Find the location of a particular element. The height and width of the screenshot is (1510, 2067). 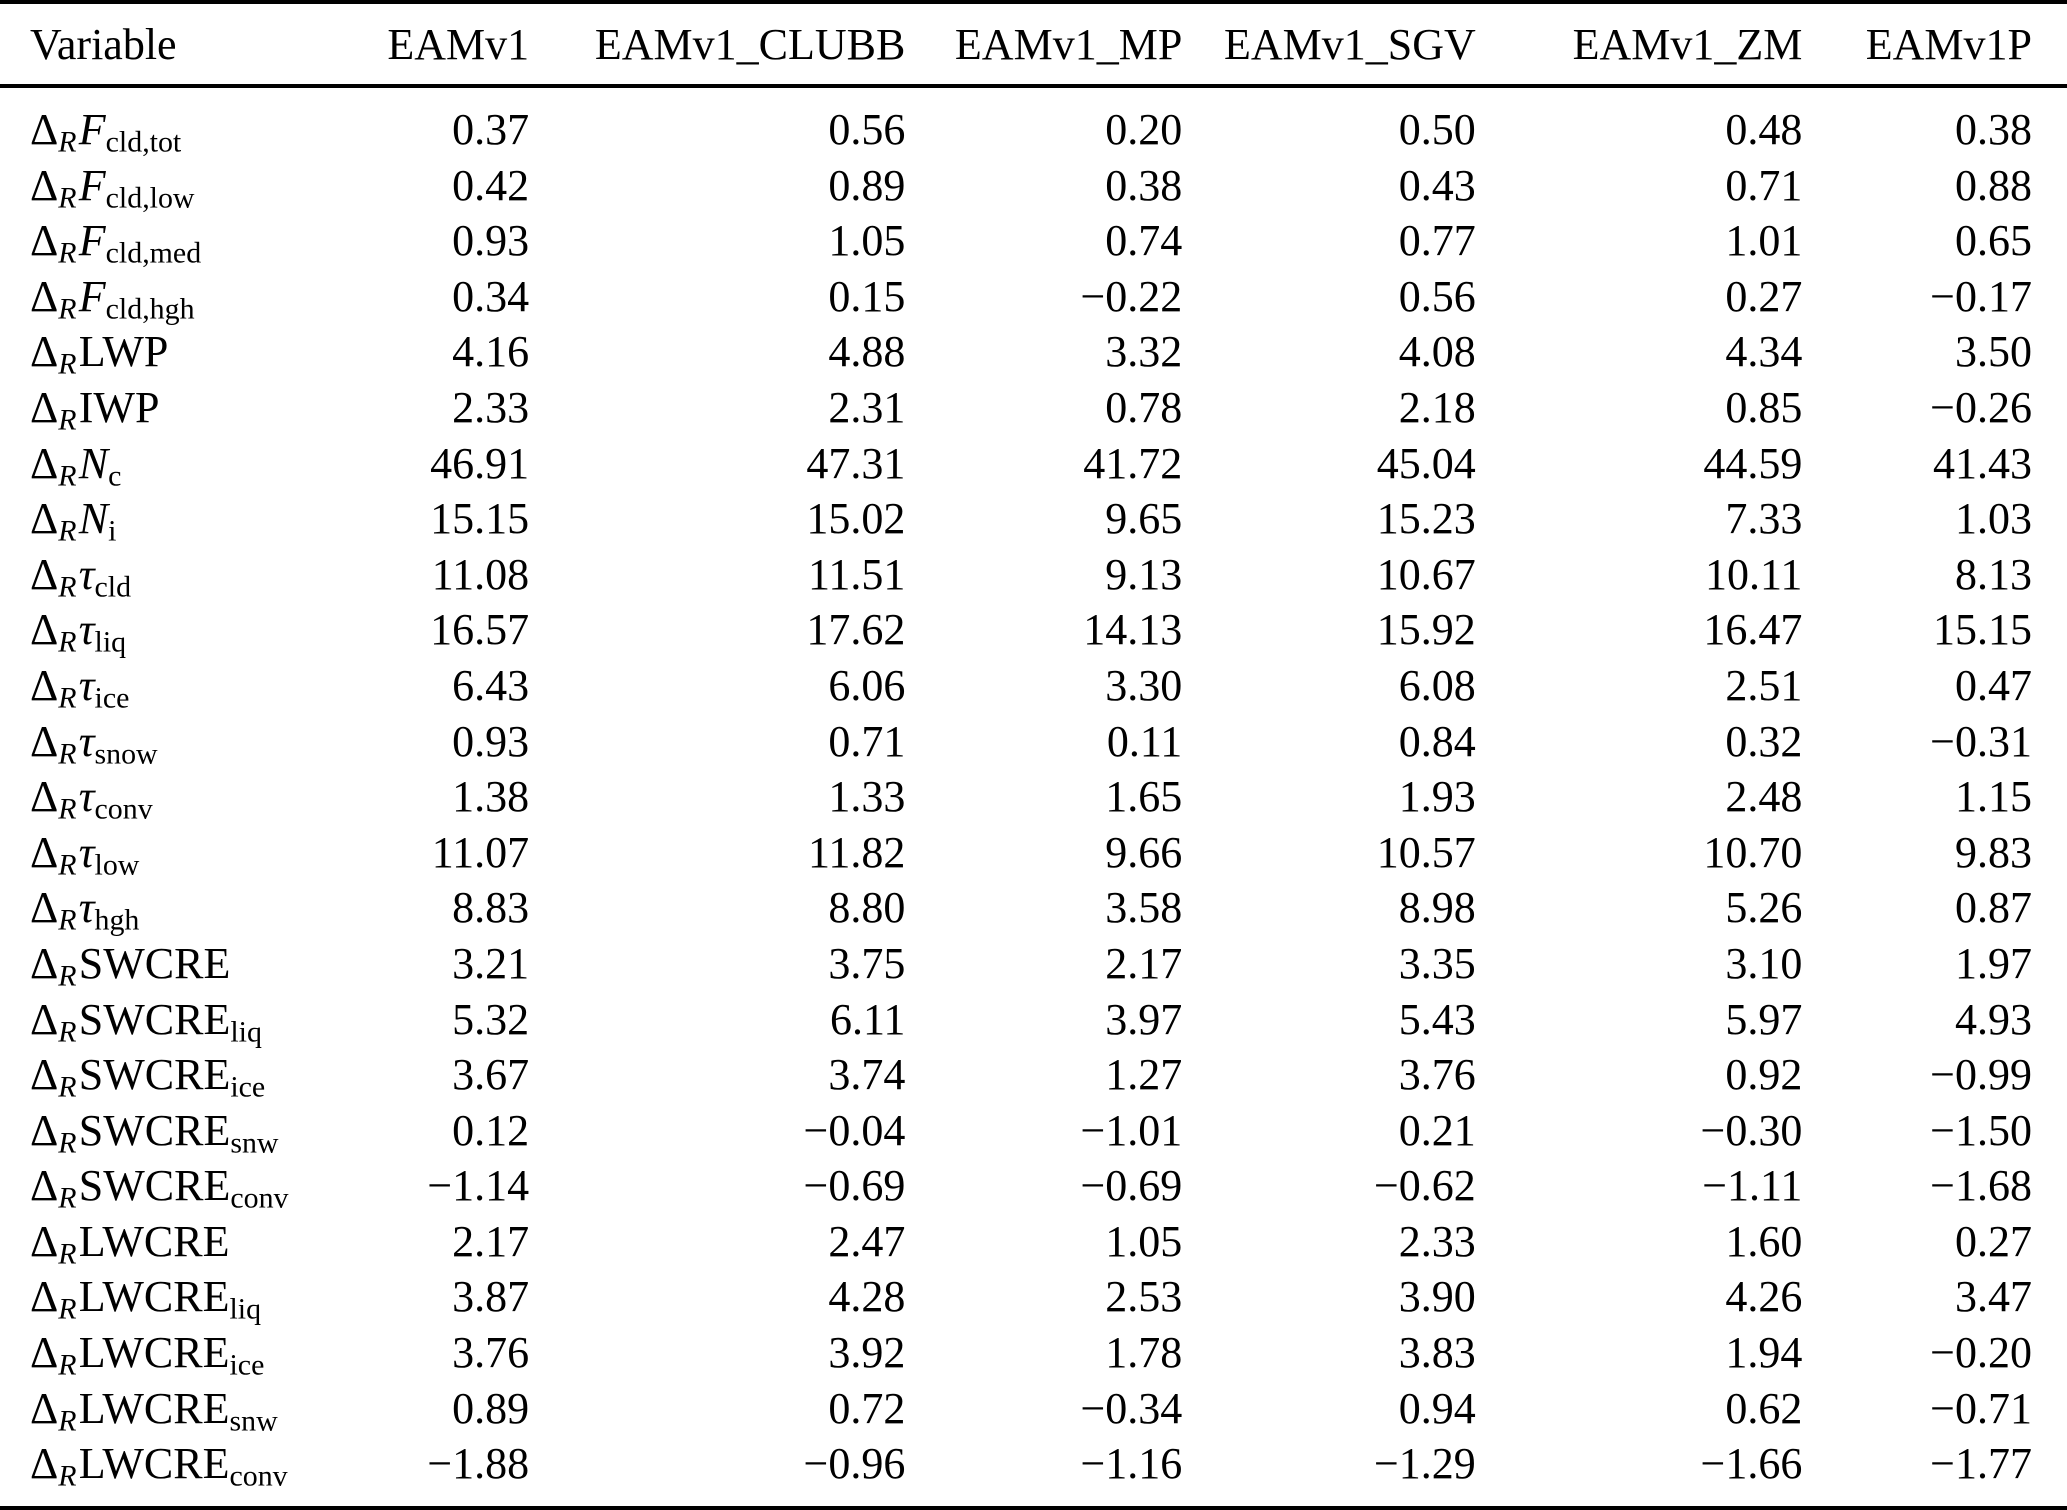

value-cell: 0.47 is located at coordinates (1993, 685).